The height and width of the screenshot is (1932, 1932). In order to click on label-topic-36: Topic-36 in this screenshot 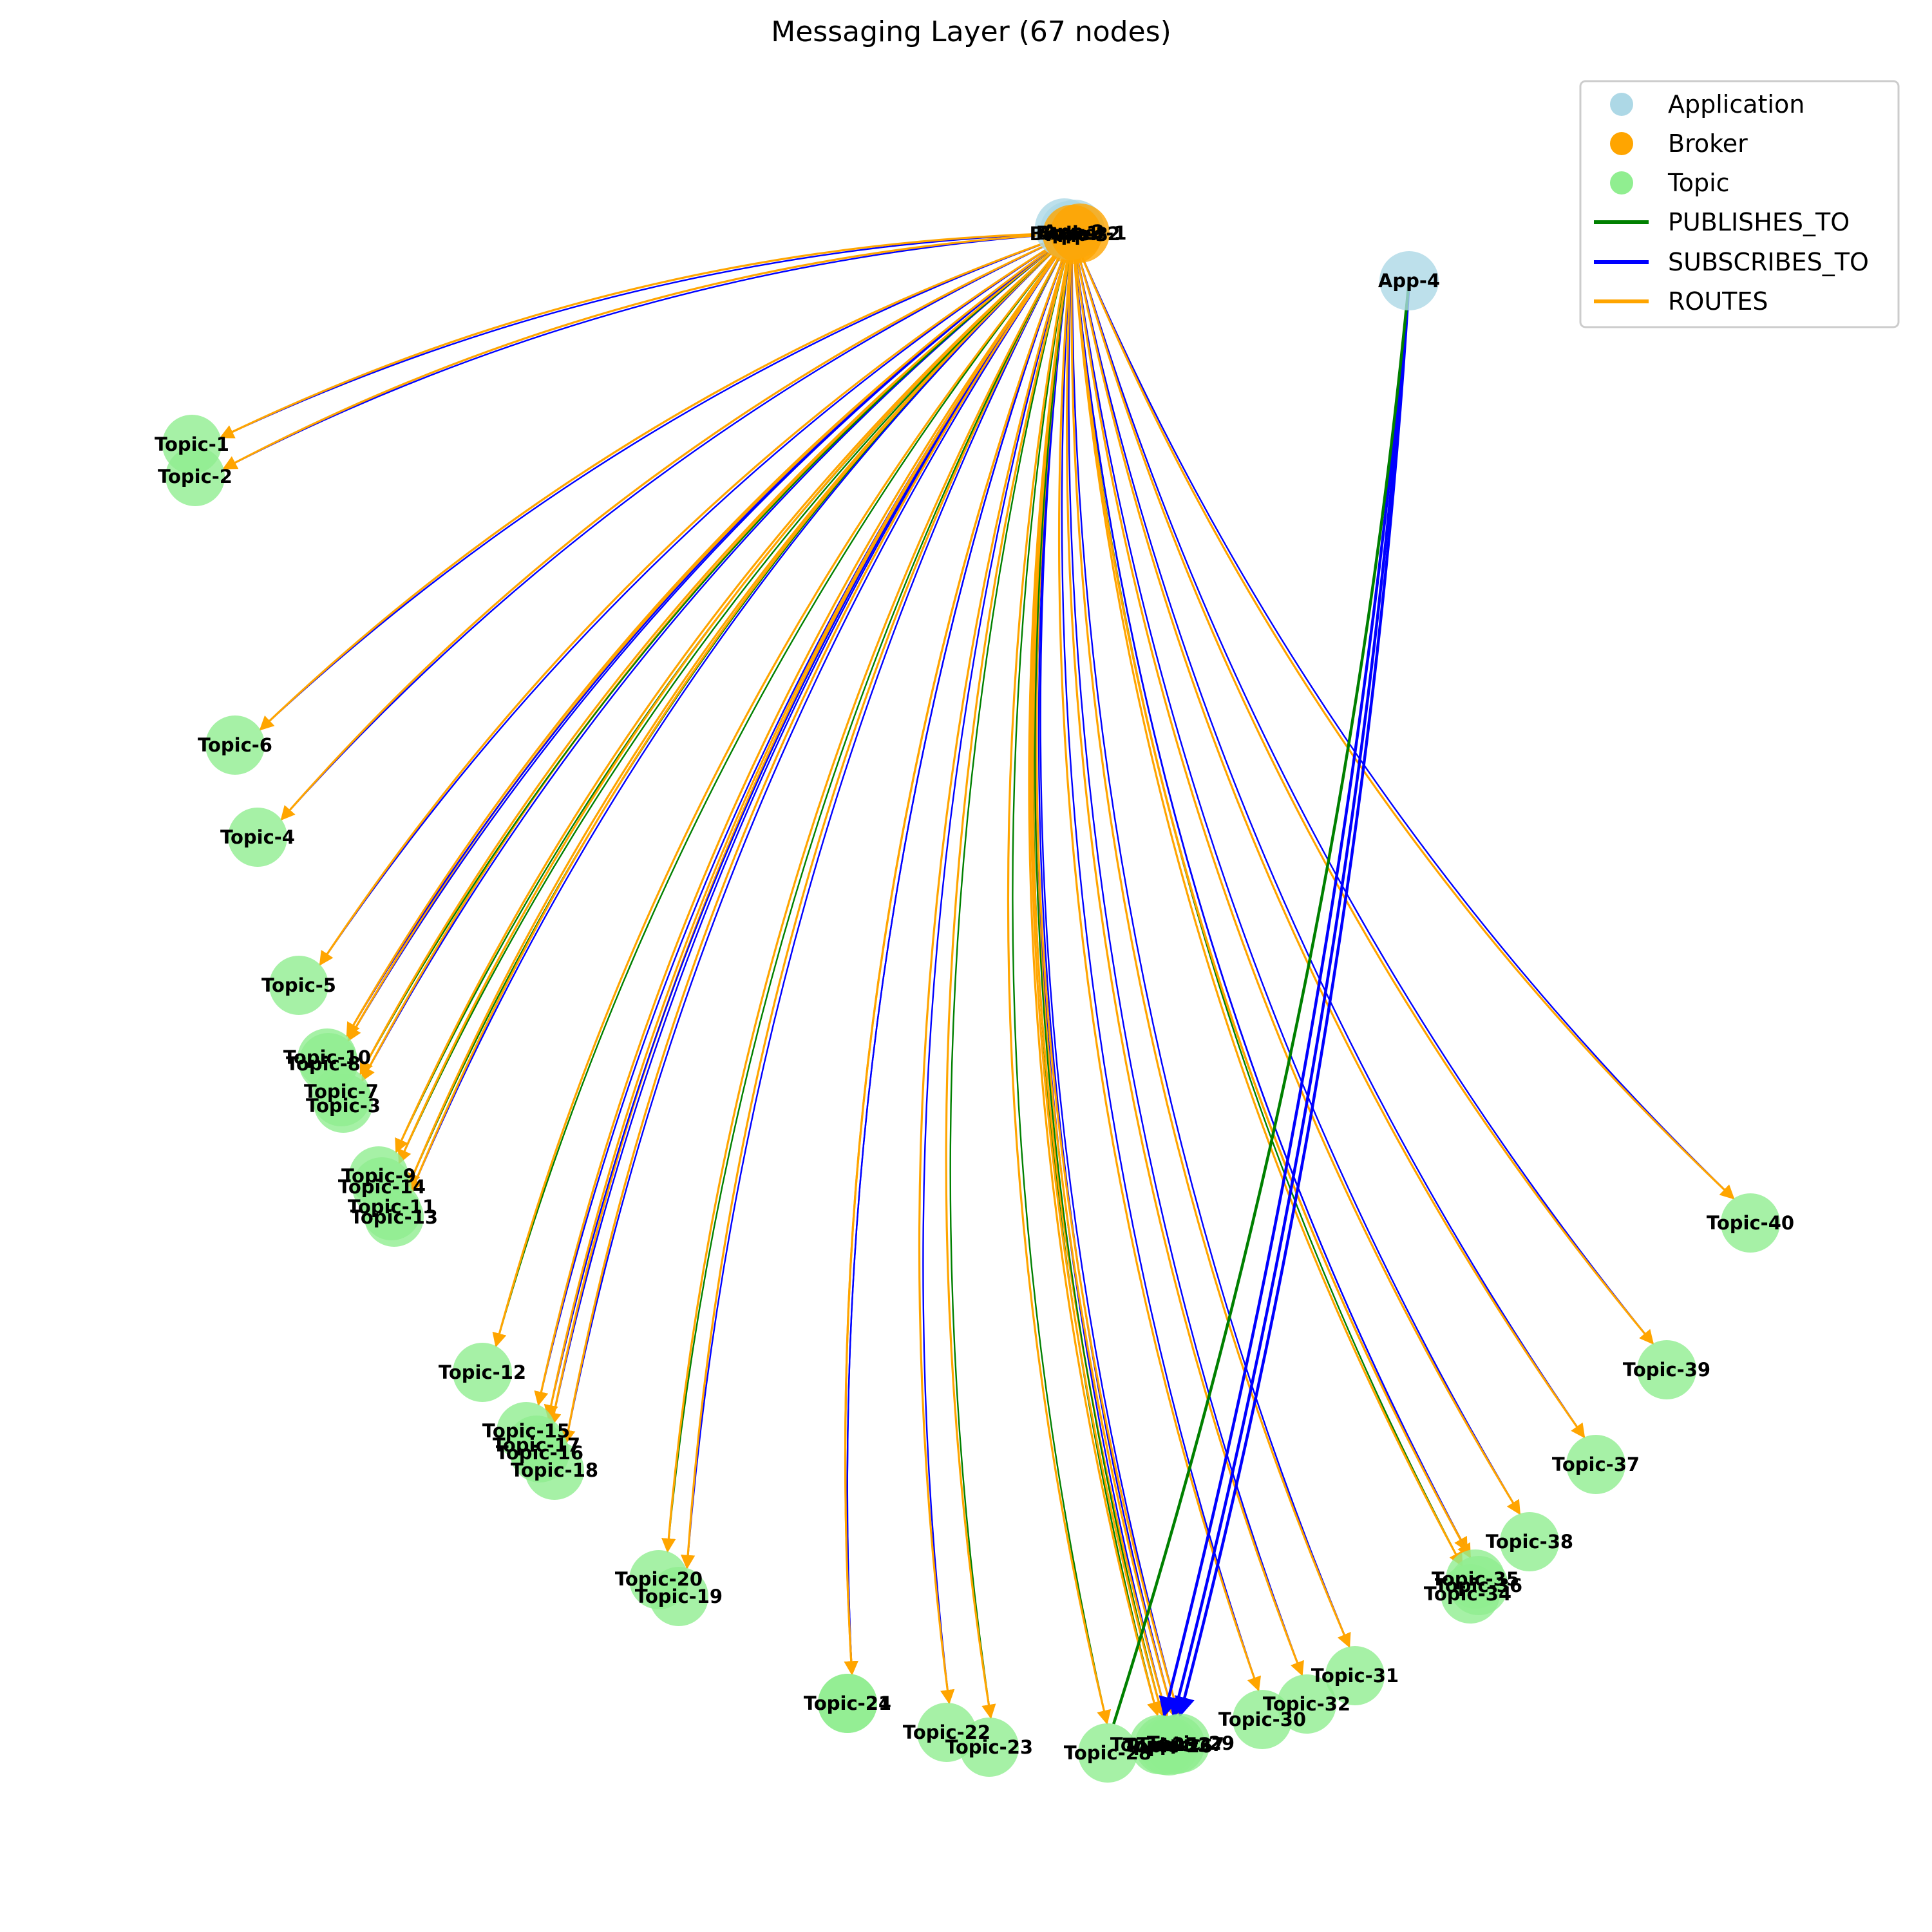, I will do `click(1479, 1585)`.